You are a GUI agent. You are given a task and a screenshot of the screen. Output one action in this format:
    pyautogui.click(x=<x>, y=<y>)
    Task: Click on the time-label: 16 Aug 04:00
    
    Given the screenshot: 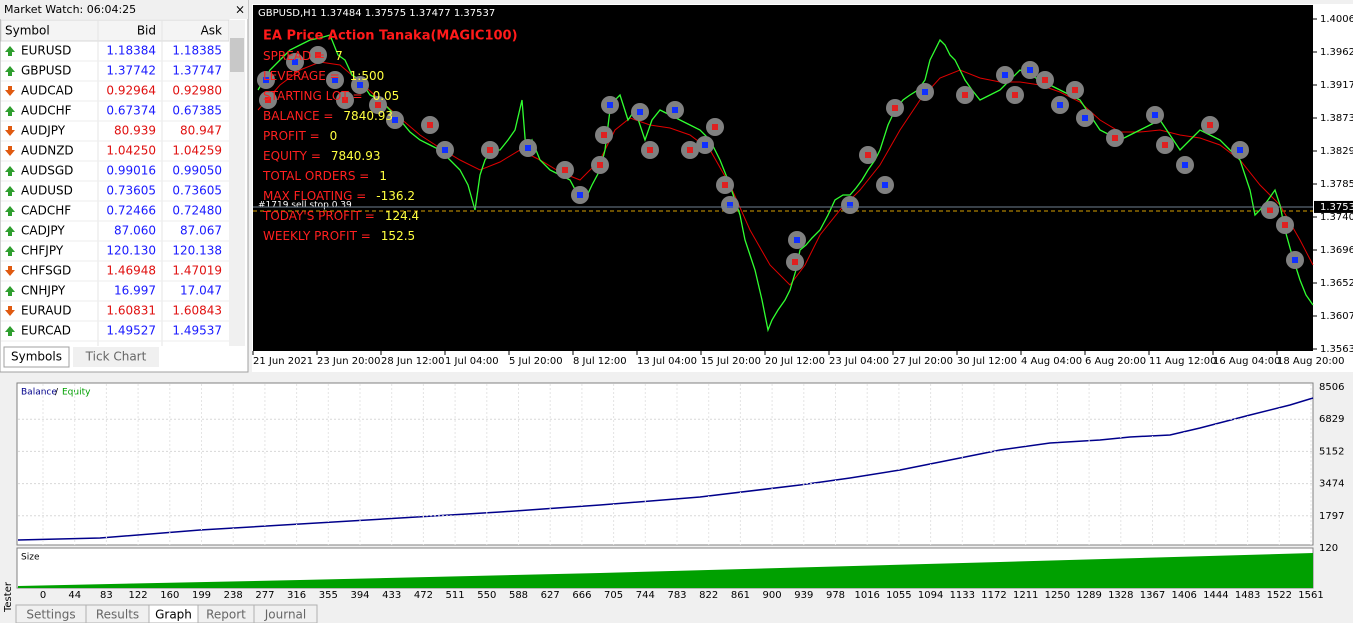 What is the action you would take?
    pyautogui.click(x=1246, y=361)
    